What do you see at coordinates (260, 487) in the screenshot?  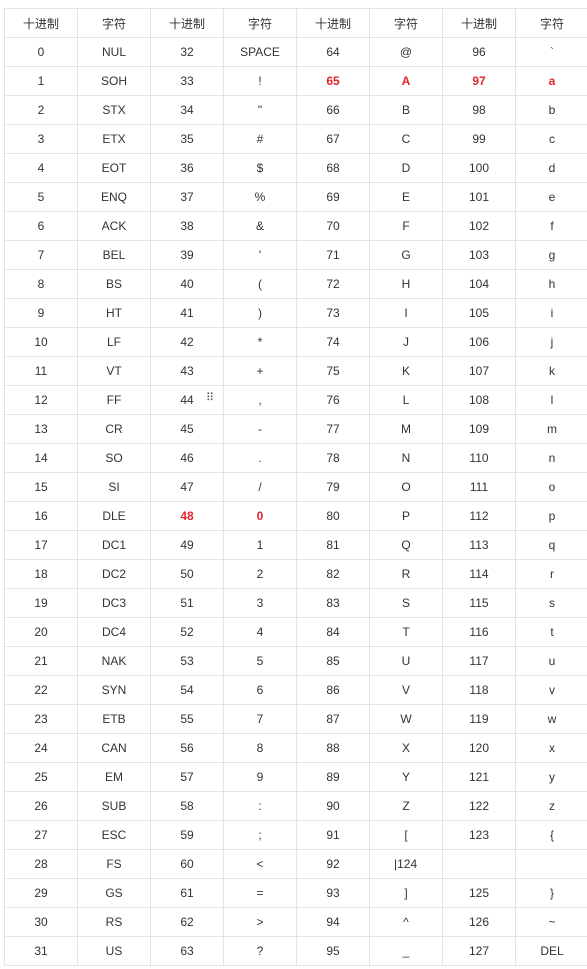 I see `char-cell: /` at bounding box center [260, 487].